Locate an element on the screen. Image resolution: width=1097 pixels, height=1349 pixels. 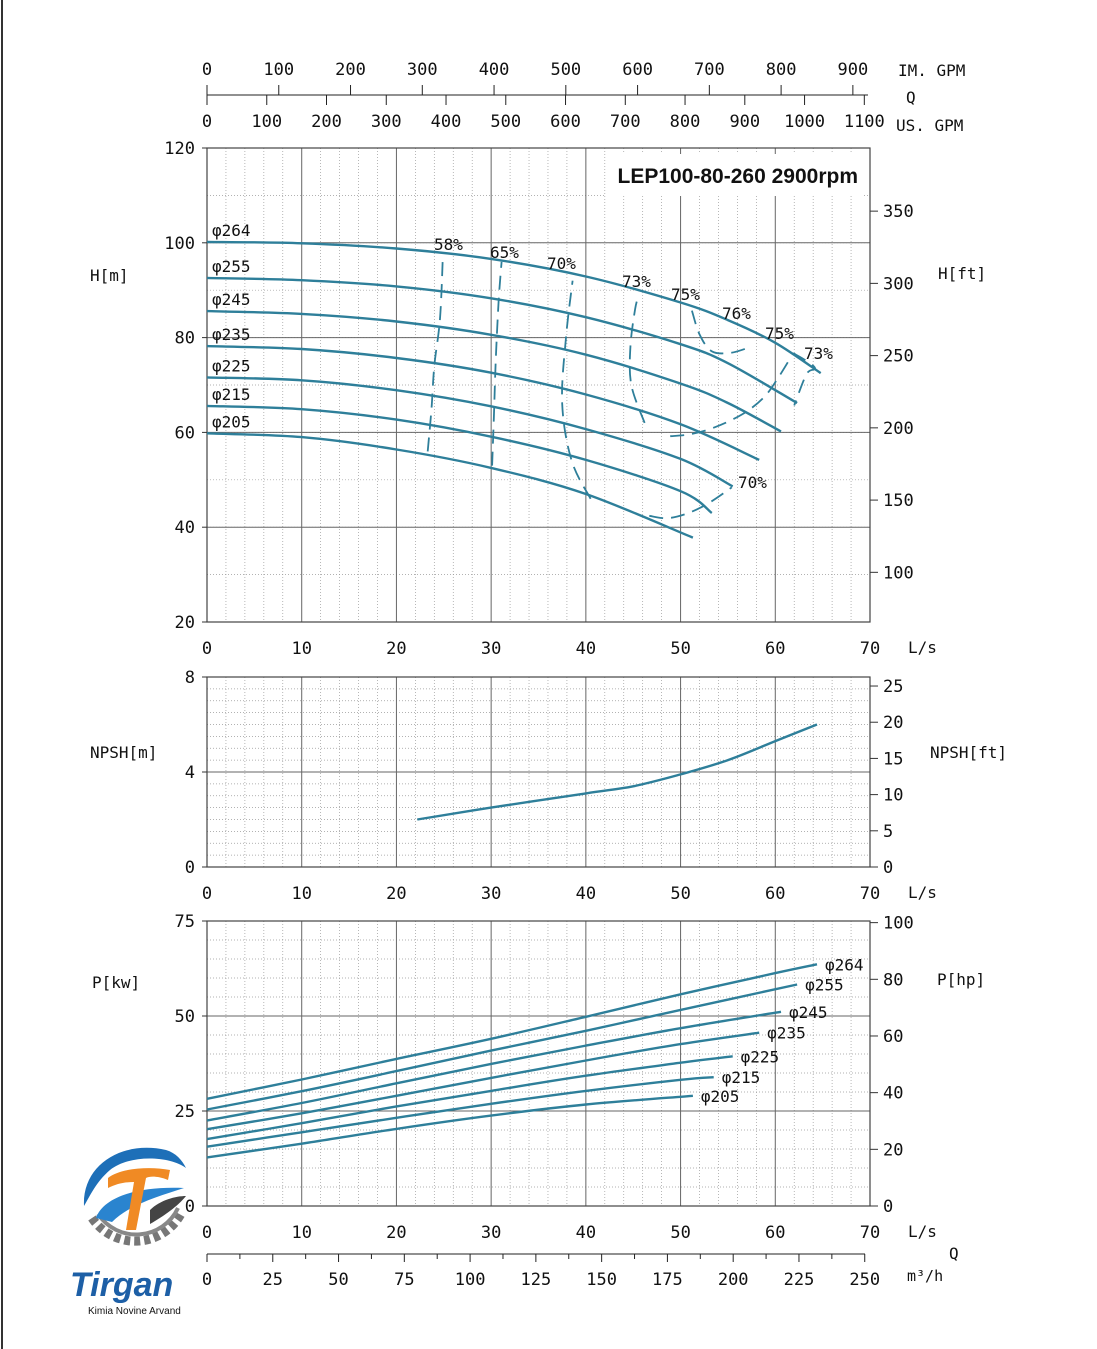
efficiency-label-73-7: 73% is located at coordinates (818, 353).